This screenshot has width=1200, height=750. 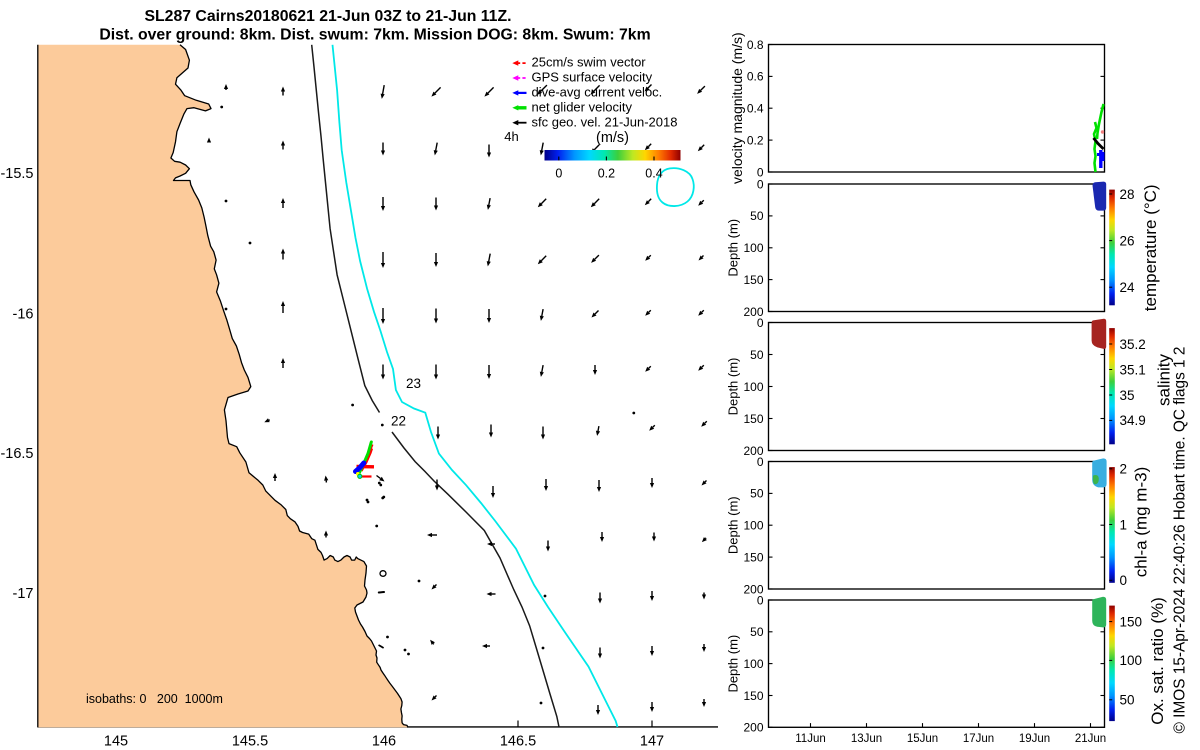 I want to click on svg-text: 17Jun, so click(x=978, y=739).